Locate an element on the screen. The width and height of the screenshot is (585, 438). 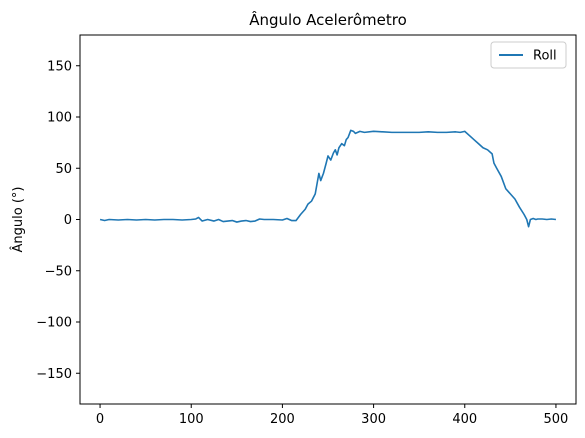
legend: Roll is located at coordinates (528, 55).